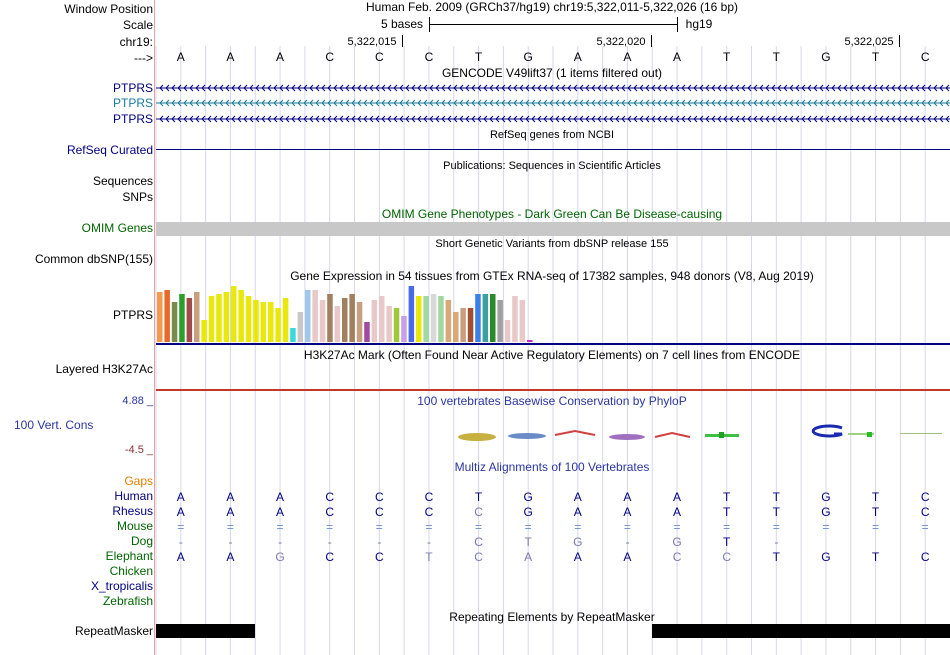 The width and height of the screenshot is (950, 655). I want to click on phylop-label: 100 Vert. Cons, so click(54, 425).